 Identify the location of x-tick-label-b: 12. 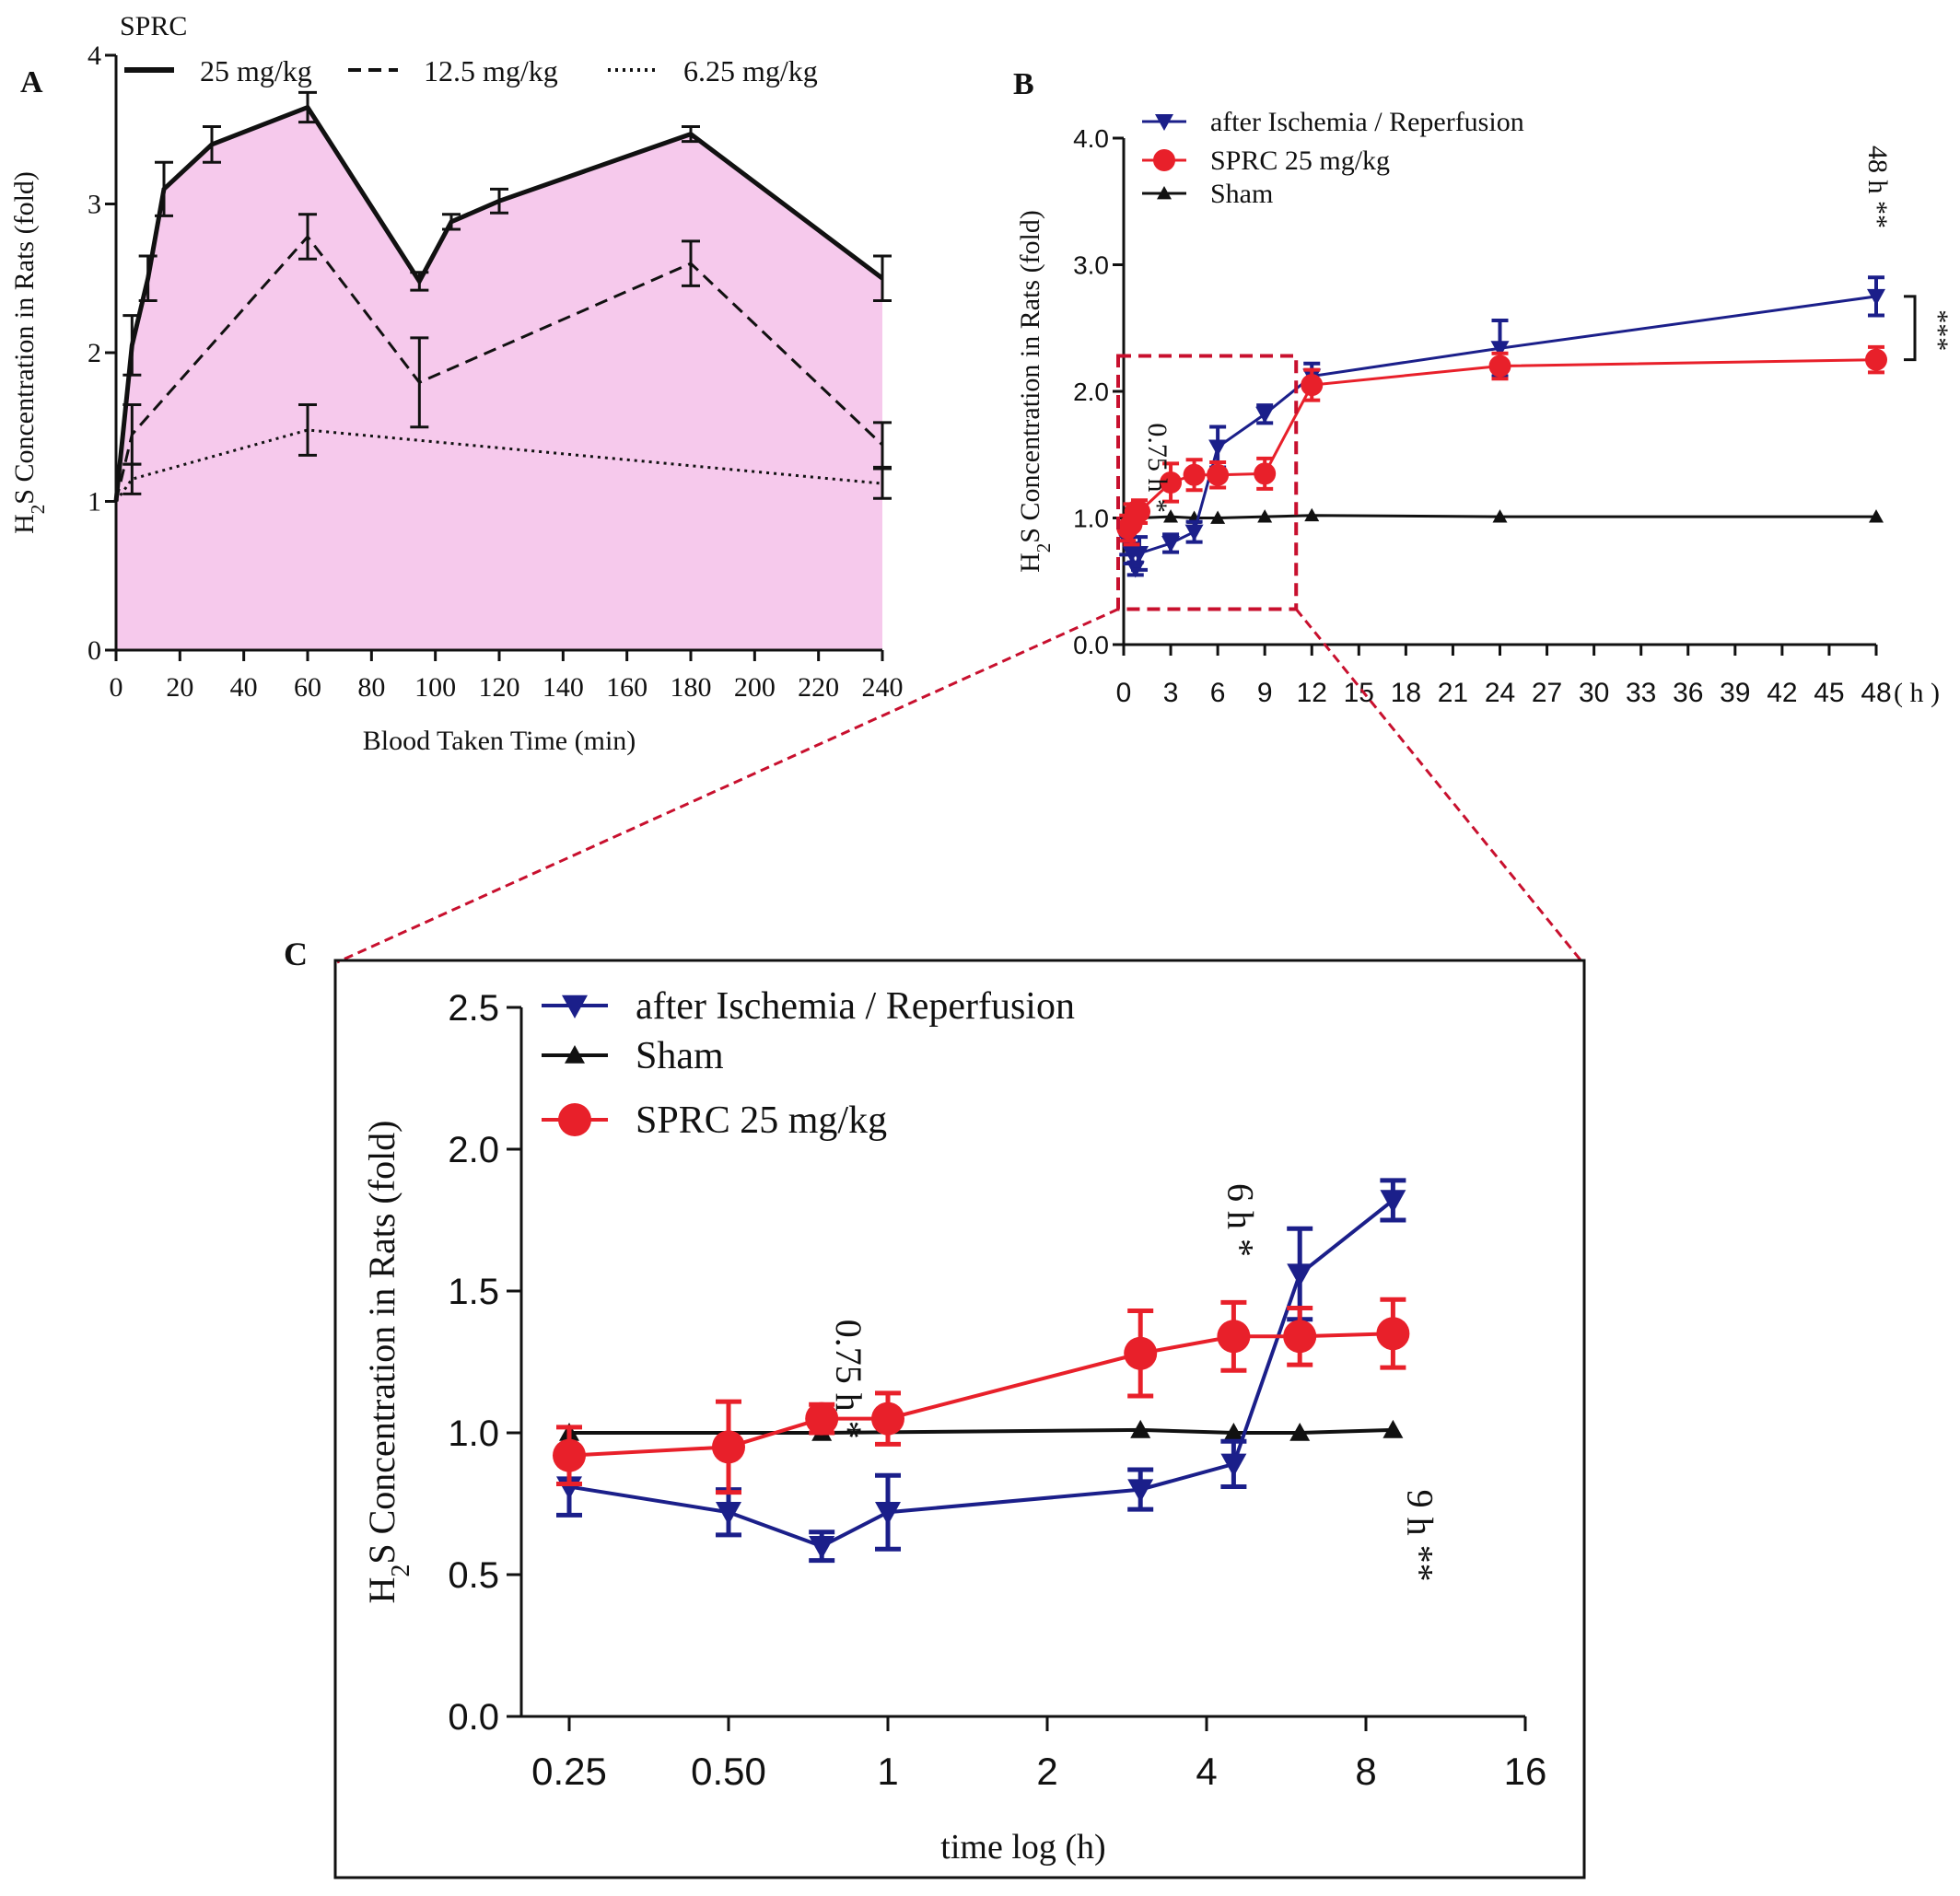
(1312, 693).